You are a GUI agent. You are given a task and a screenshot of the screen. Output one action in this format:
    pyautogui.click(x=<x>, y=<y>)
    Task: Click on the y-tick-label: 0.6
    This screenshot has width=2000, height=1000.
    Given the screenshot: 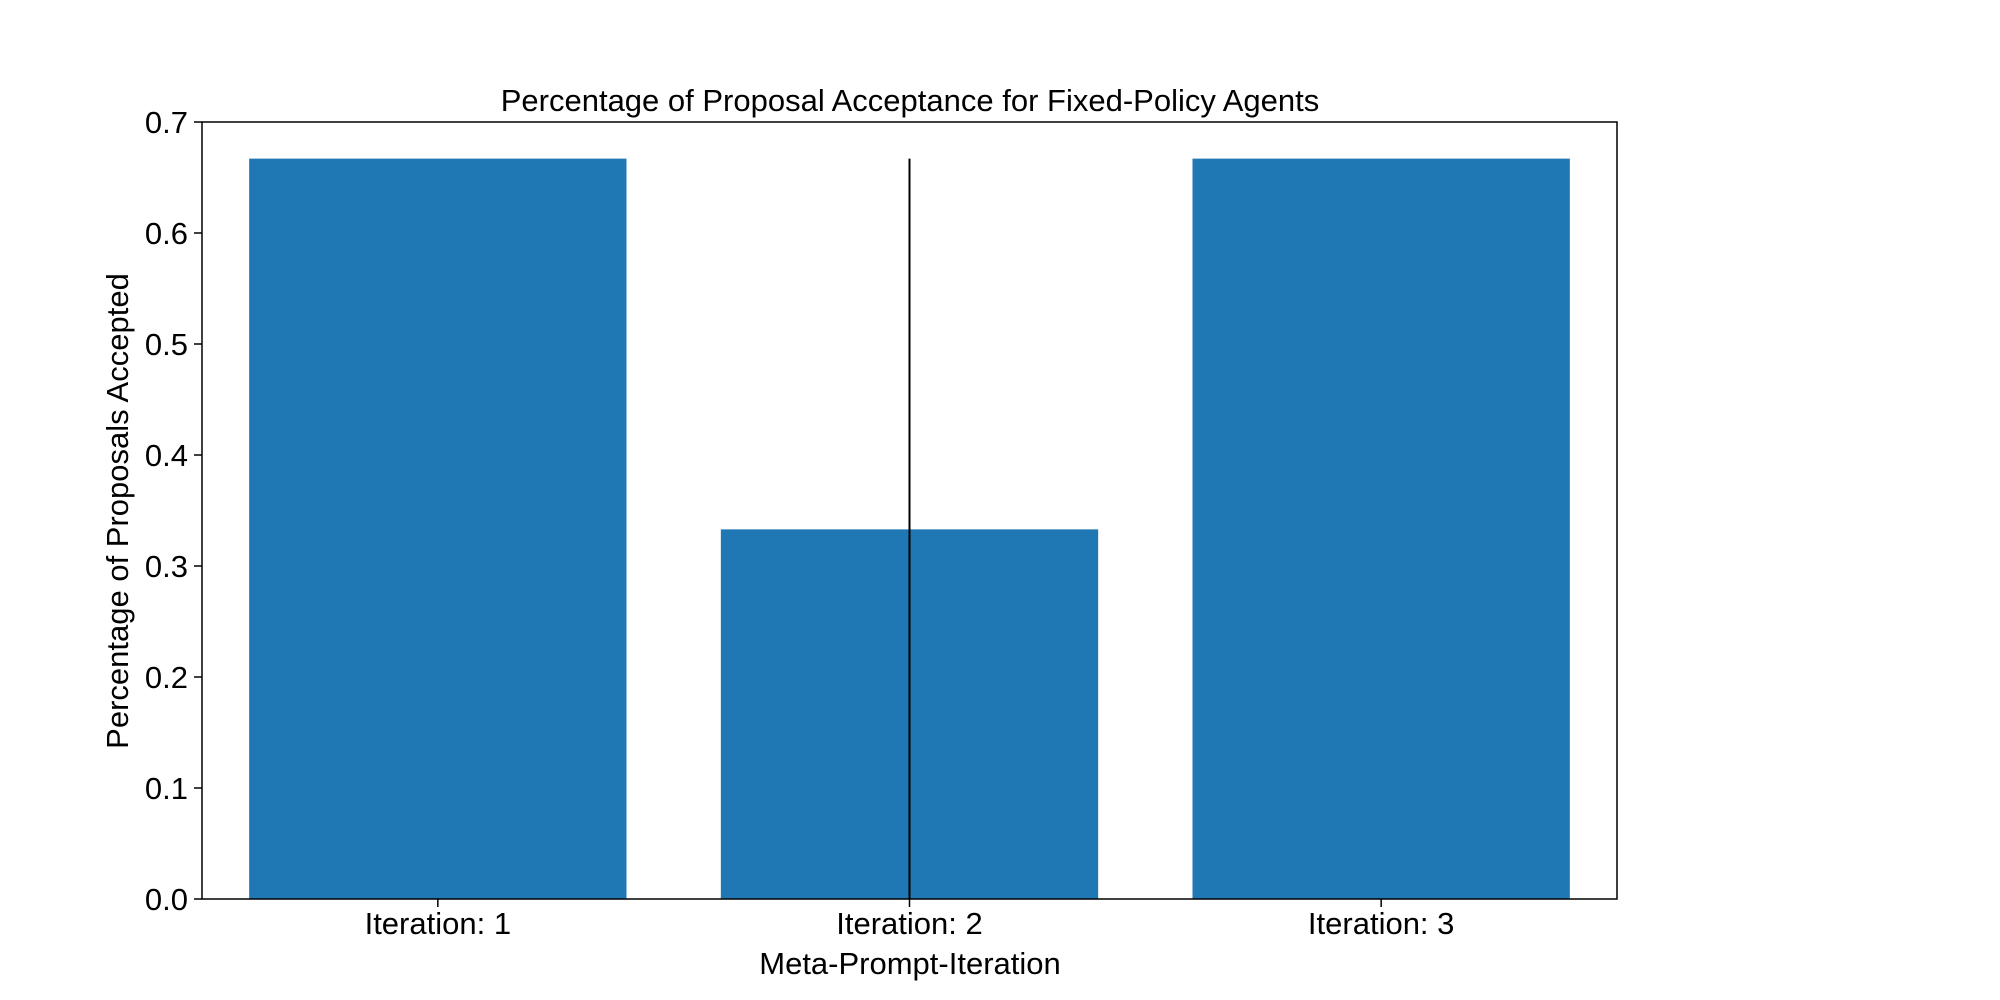 What is the action you would take?
    pyautogui.click(x=166, y=233)
    